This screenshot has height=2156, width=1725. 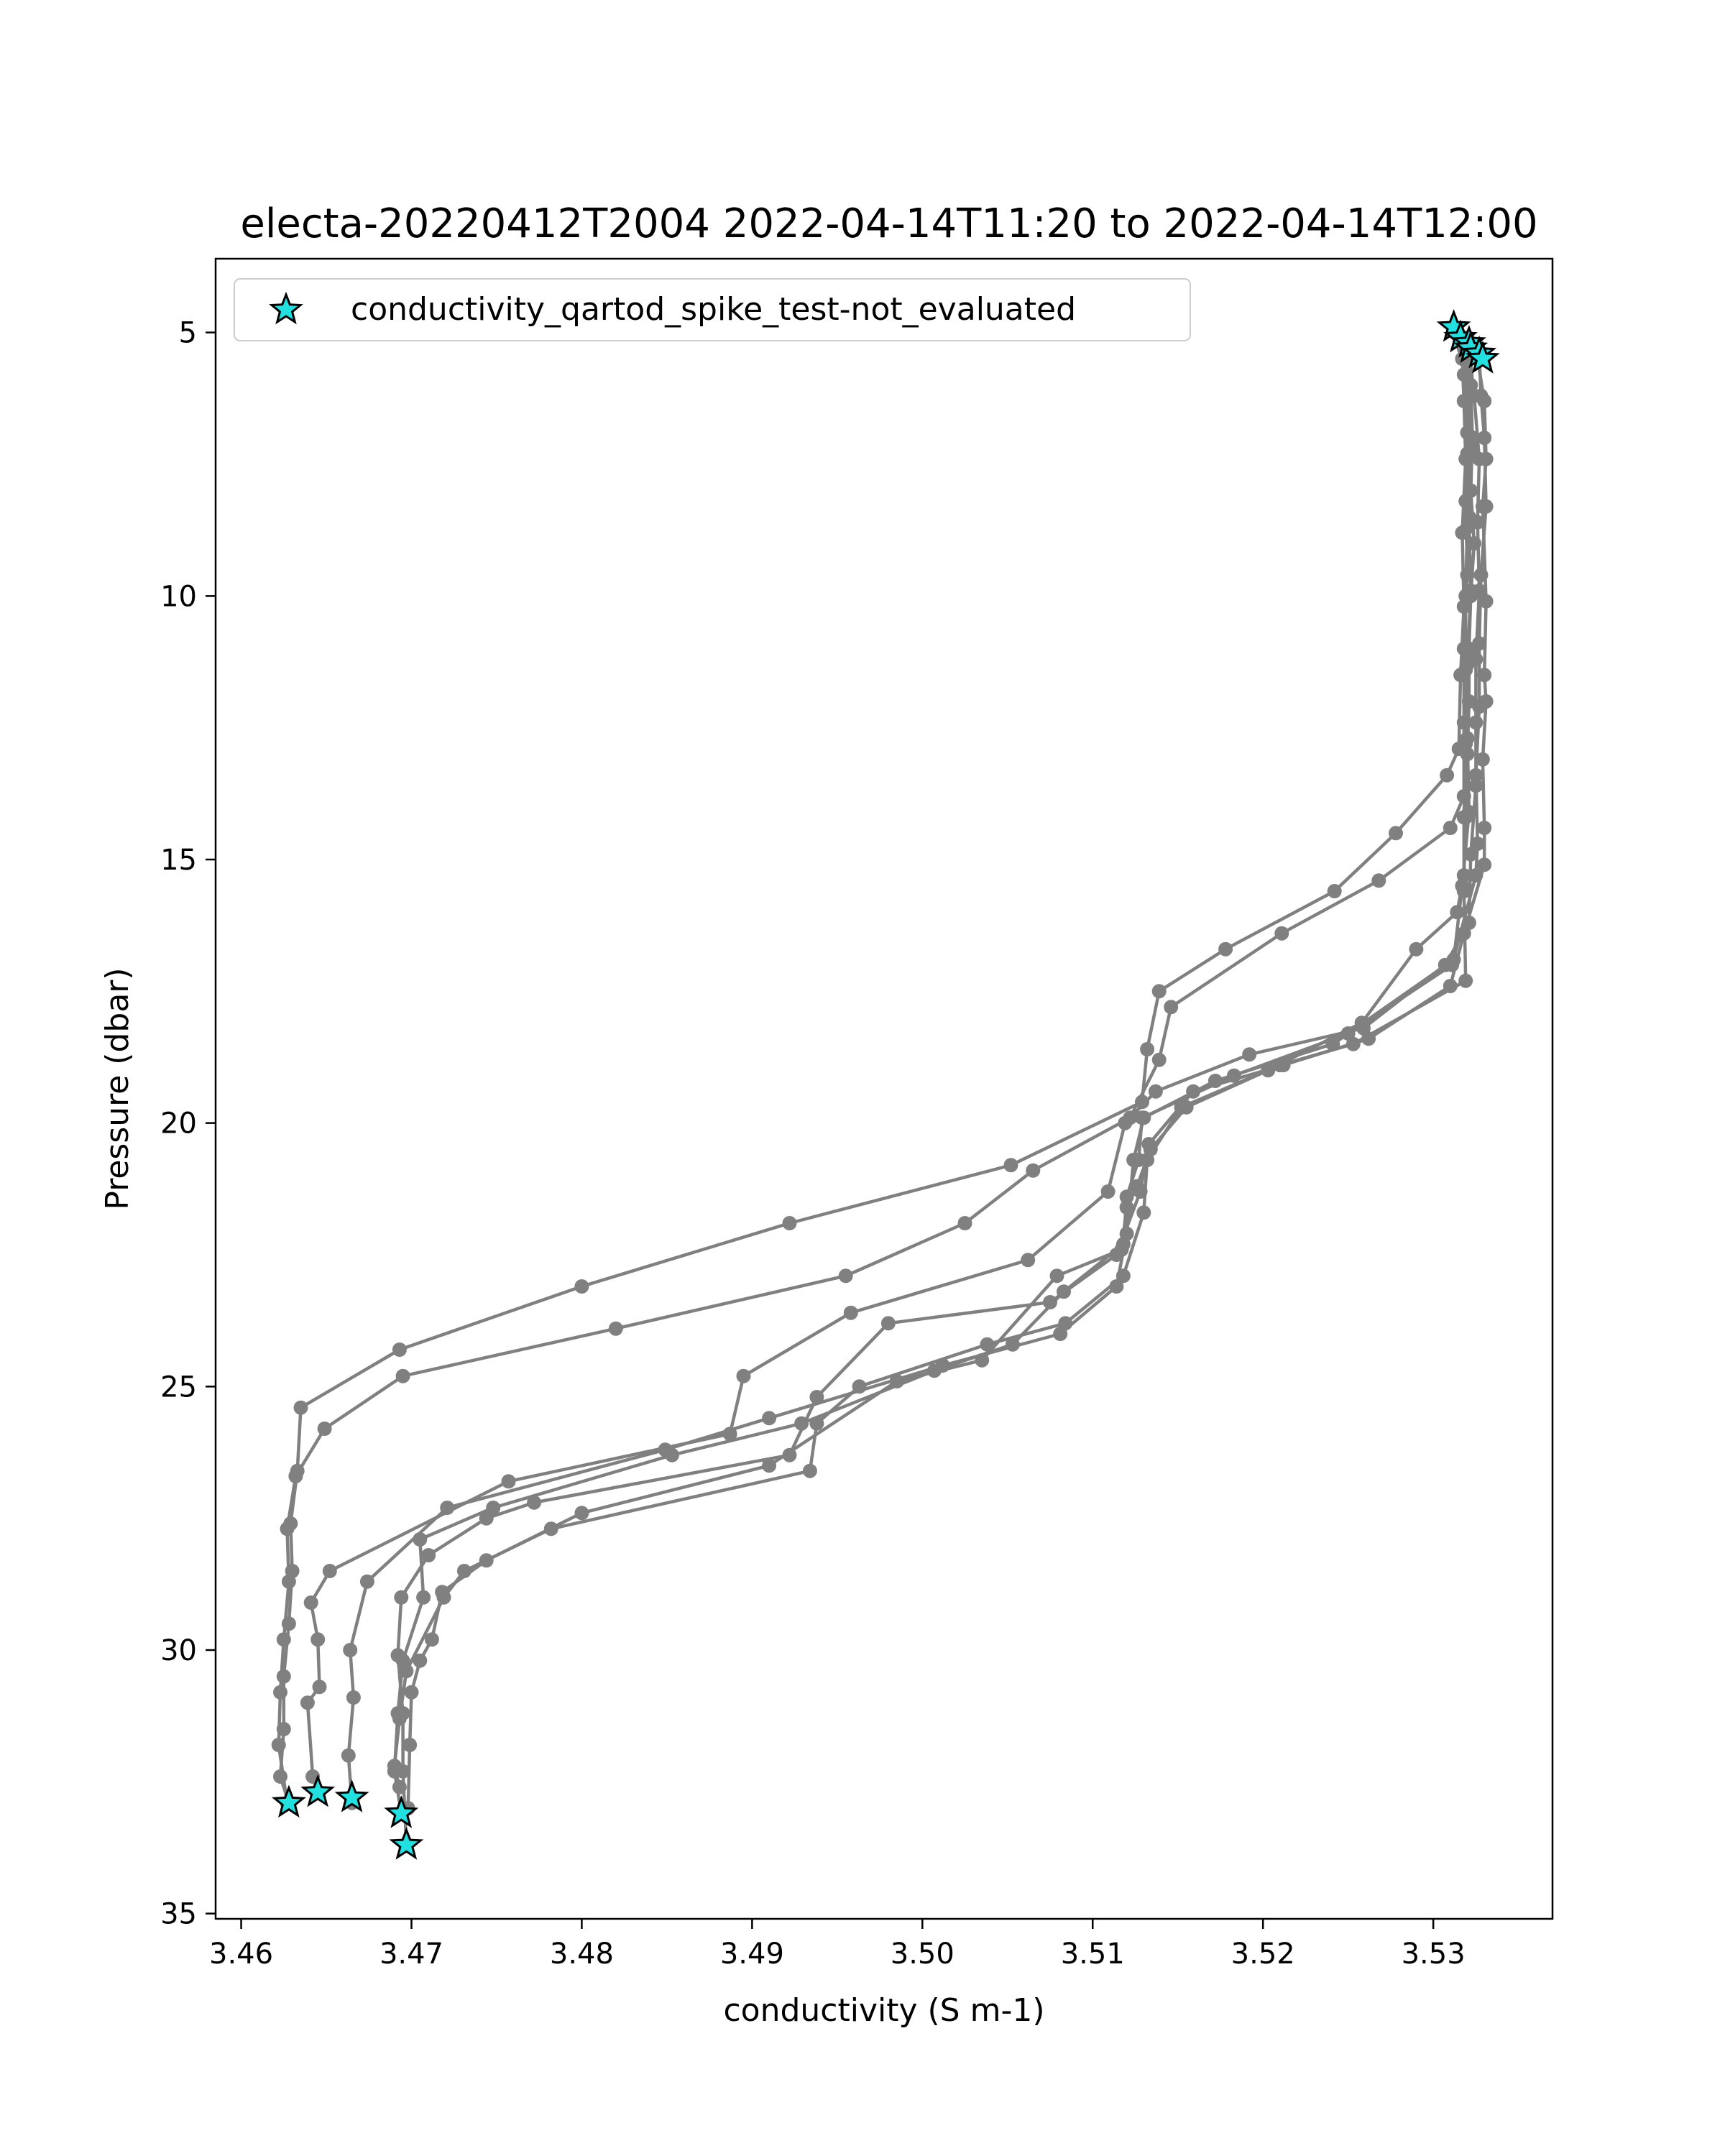 I want to click on y-tick-label: 25, so click(x=178, y=1387).